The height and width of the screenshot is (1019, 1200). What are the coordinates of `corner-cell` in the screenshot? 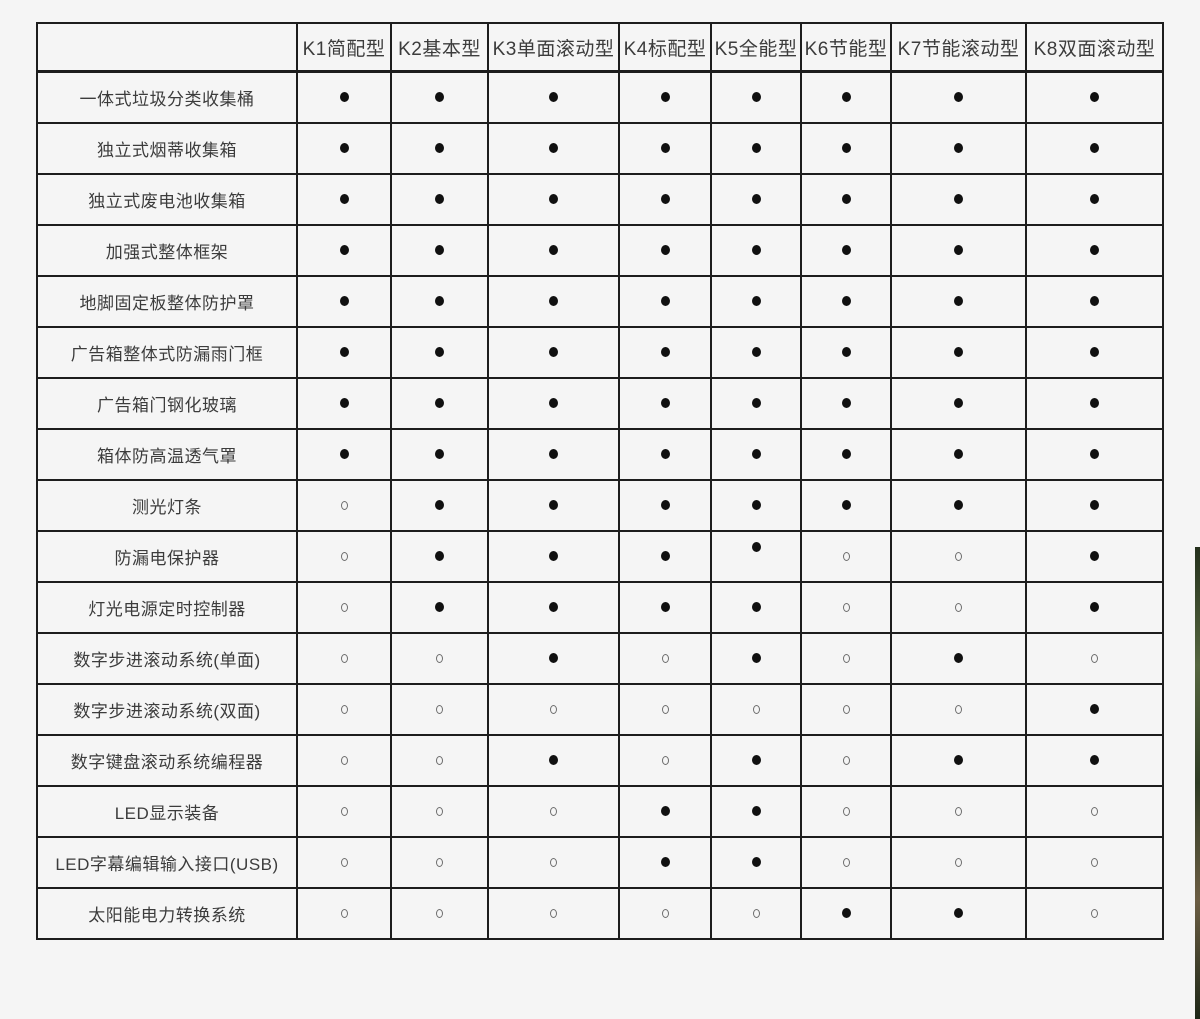 It's located at (167, 47).